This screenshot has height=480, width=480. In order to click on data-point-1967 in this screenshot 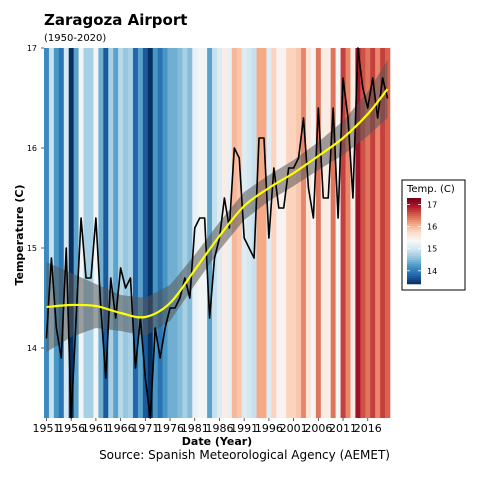, I will do `click(125, 288)`.